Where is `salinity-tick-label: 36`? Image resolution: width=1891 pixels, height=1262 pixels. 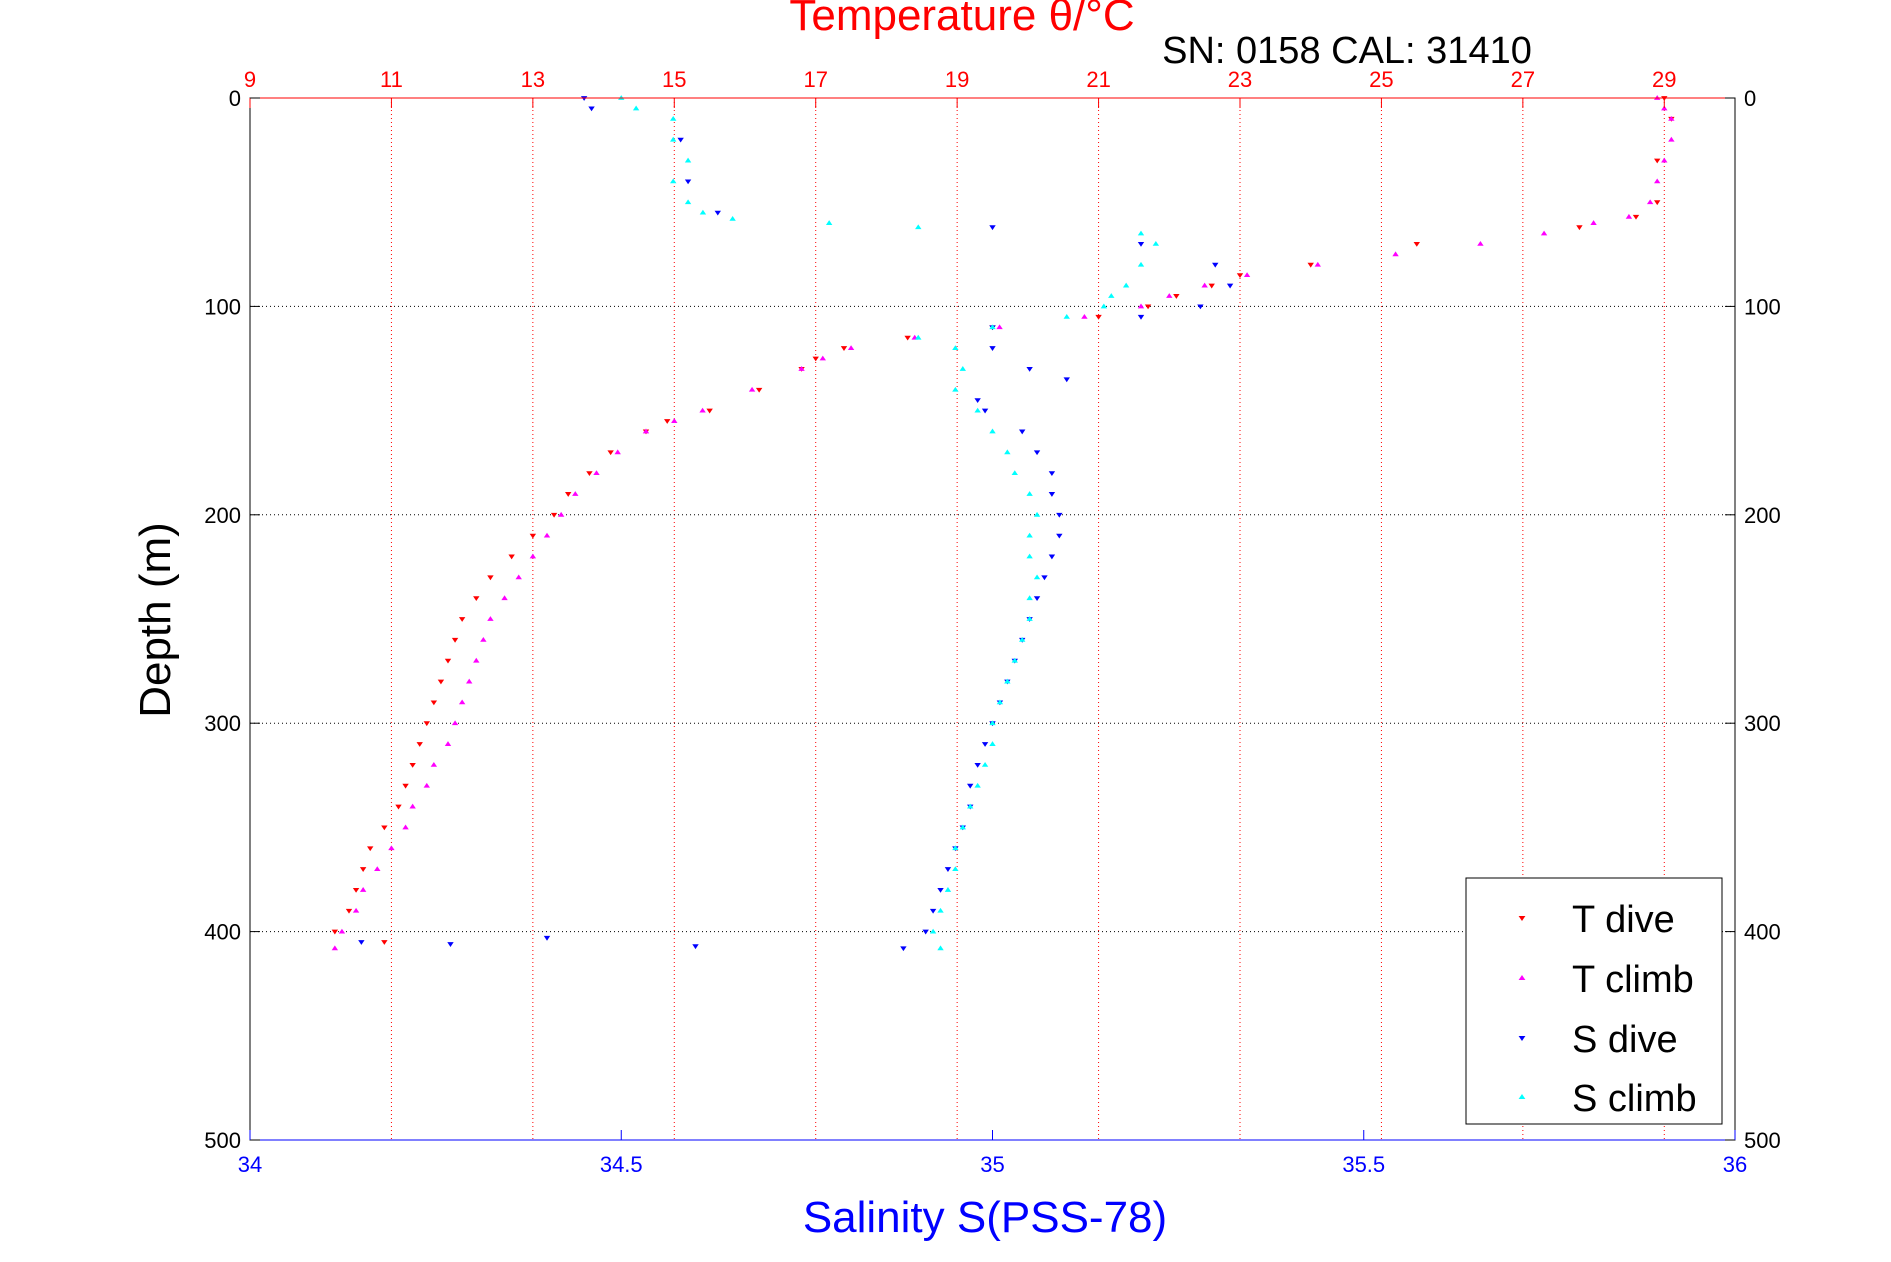 salinity-tick-label: 36 is located at coordinates (1735, 1164).